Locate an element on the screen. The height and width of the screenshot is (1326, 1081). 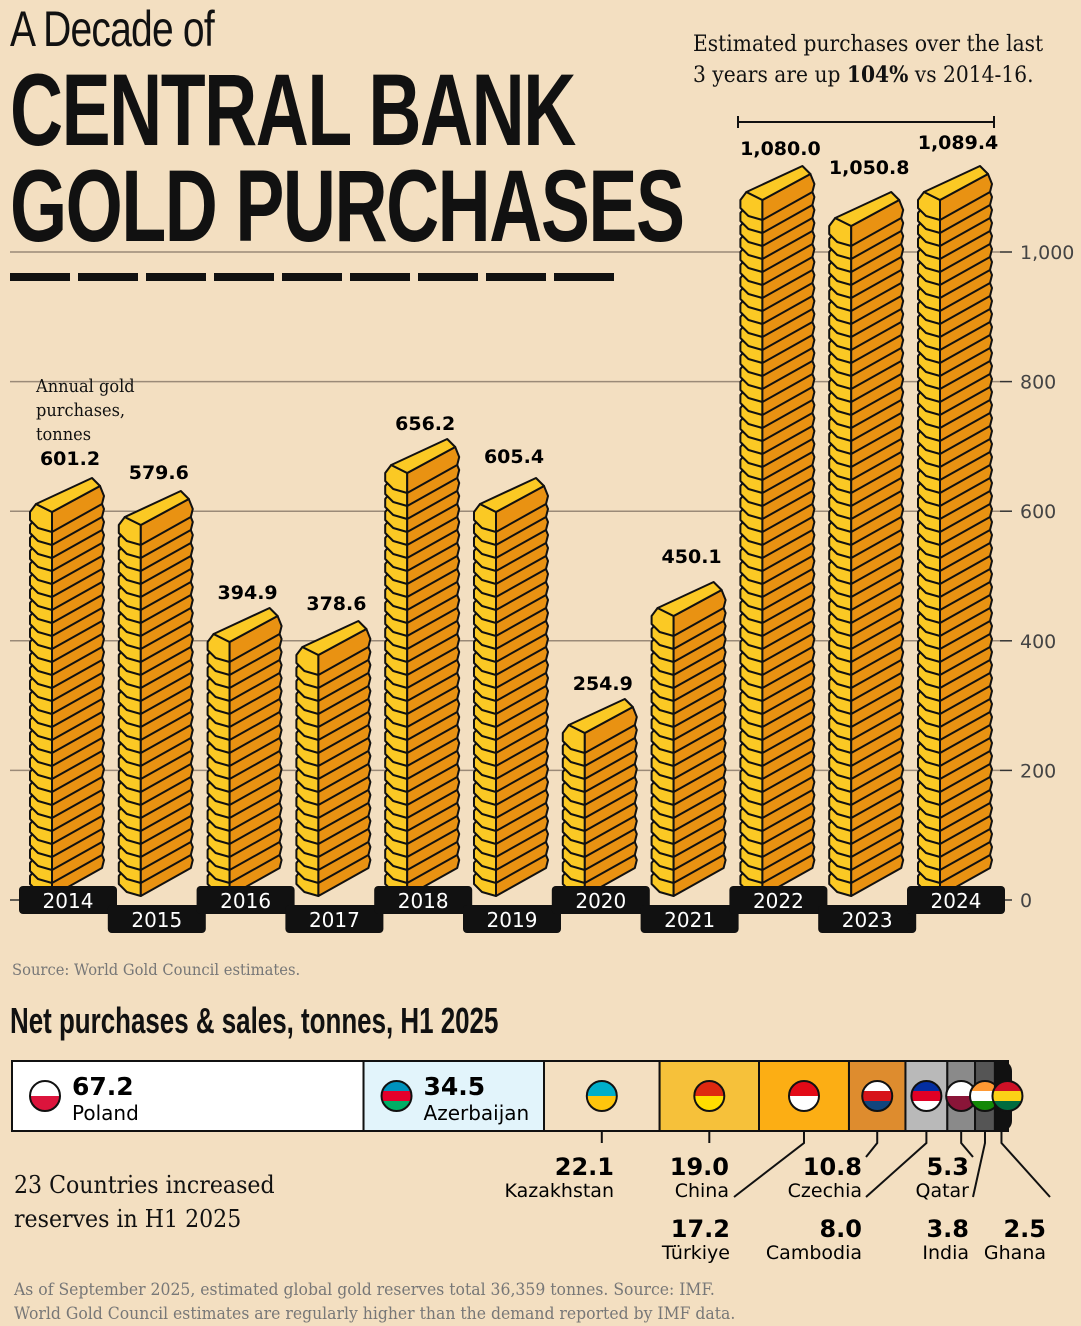
flag-china-icon is located at coordinates (709, 1096).